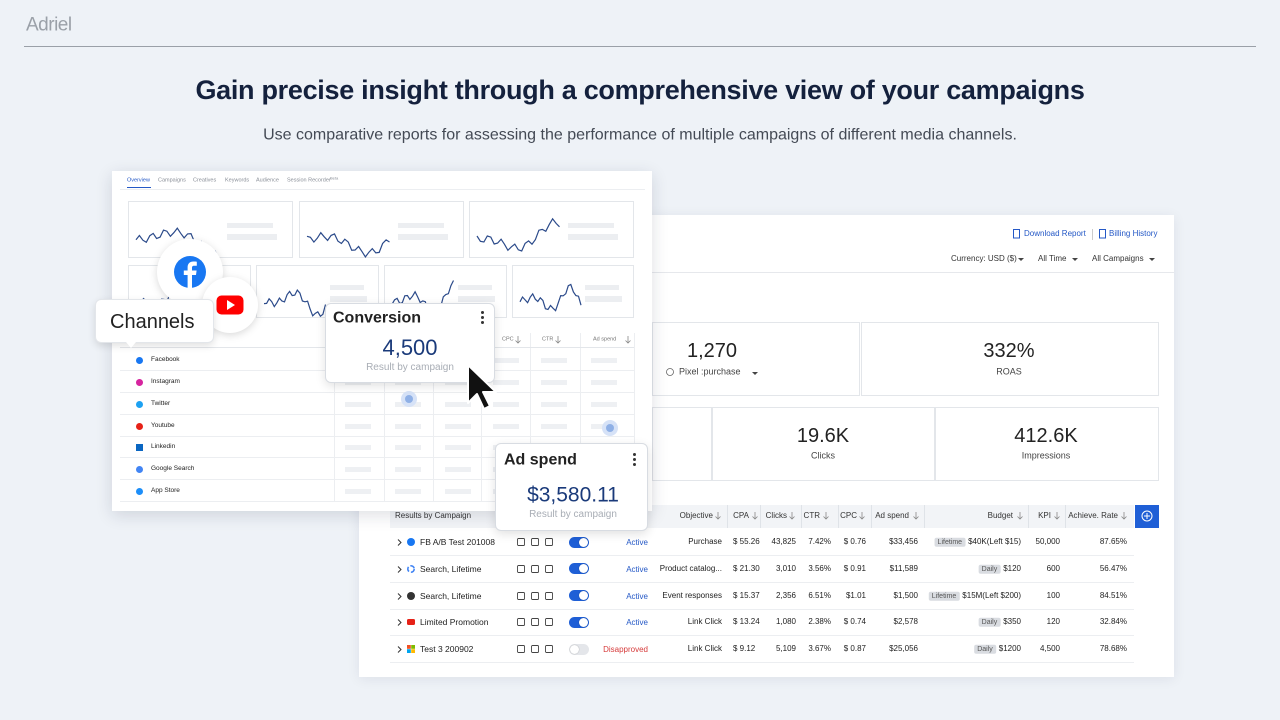 The image size is (1280, 720). I want to click on kpi-box, so click(756, 359).